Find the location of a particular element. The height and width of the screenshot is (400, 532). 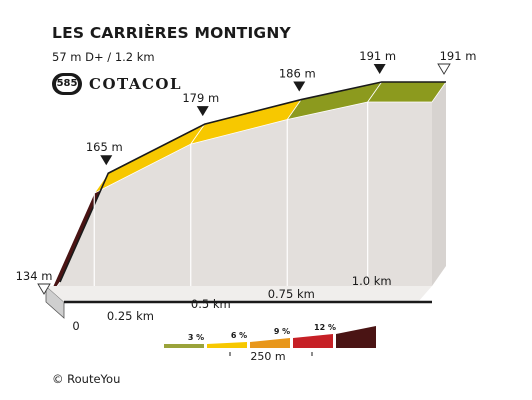

x-tick-label: 0 is located at coordinates (75, 326).